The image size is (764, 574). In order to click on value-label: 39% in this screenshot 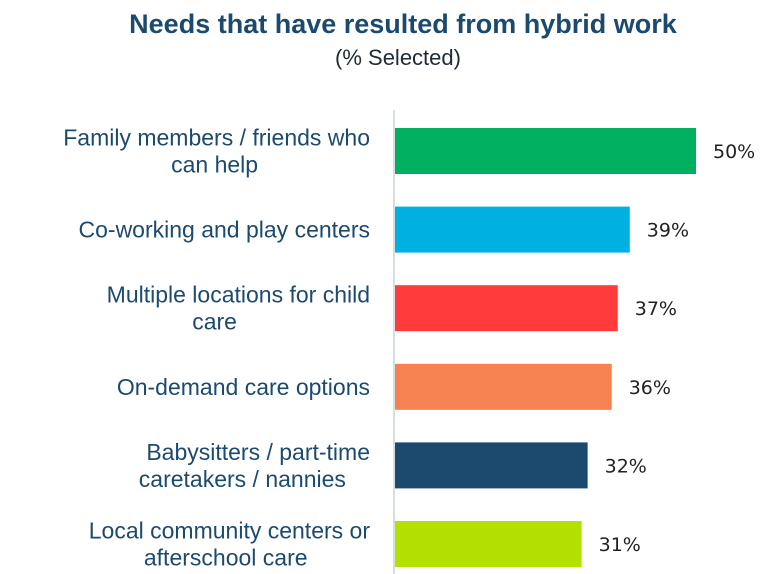, I will do `click(668, 231)`.